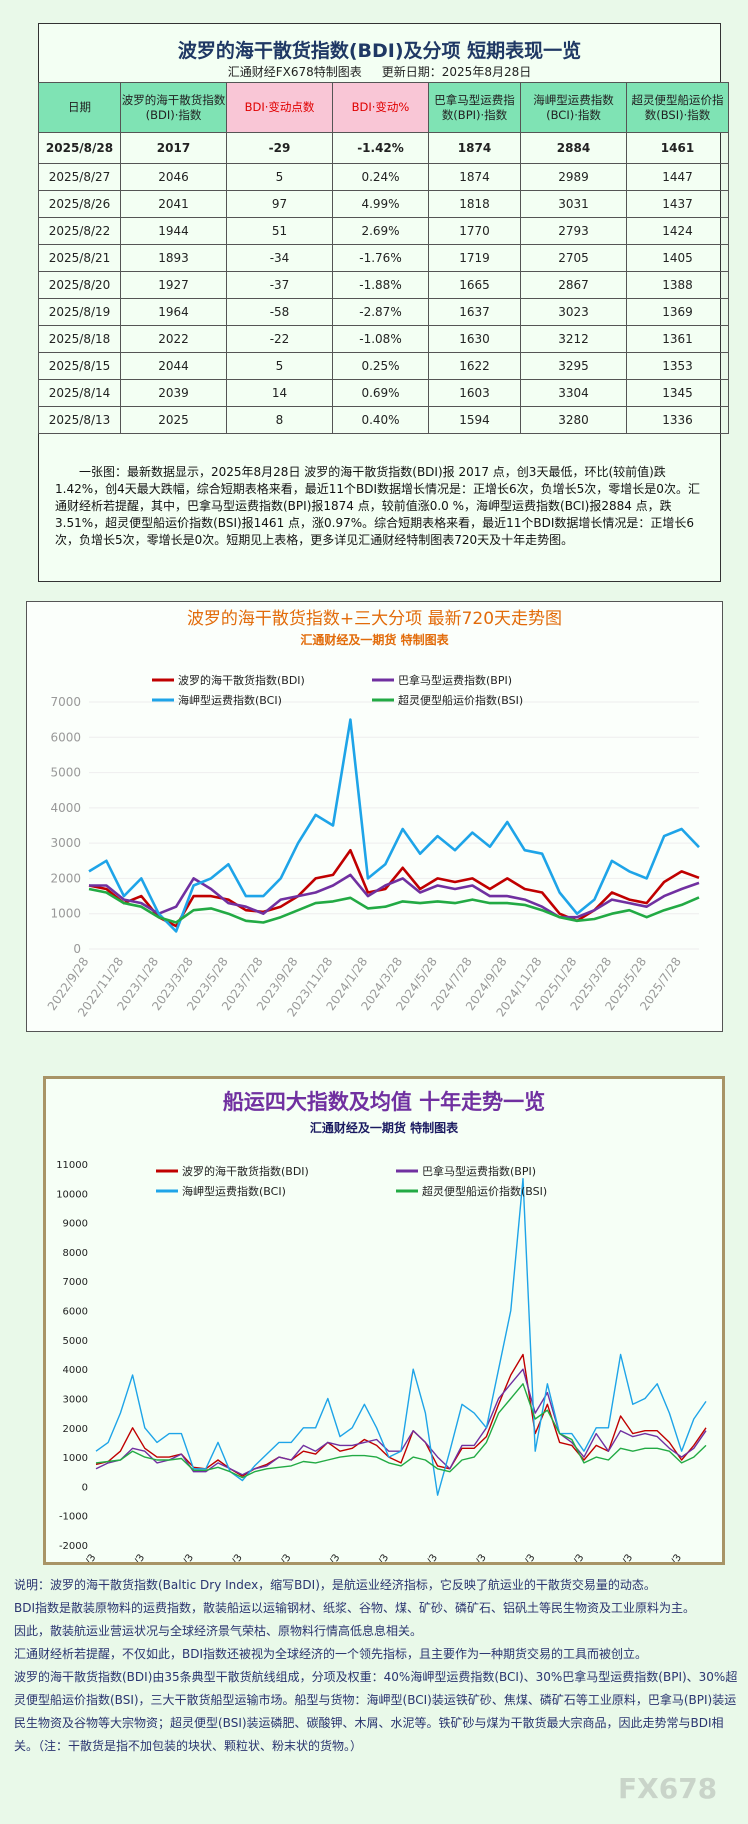 The image size is (748, 1824). What do you see at coordinates (383, 258) in the screenshot?
I see `table-row: 2025/8/21 1893 -34 -1.76% 1719 2705 1405` at bounding box center [383, 258].